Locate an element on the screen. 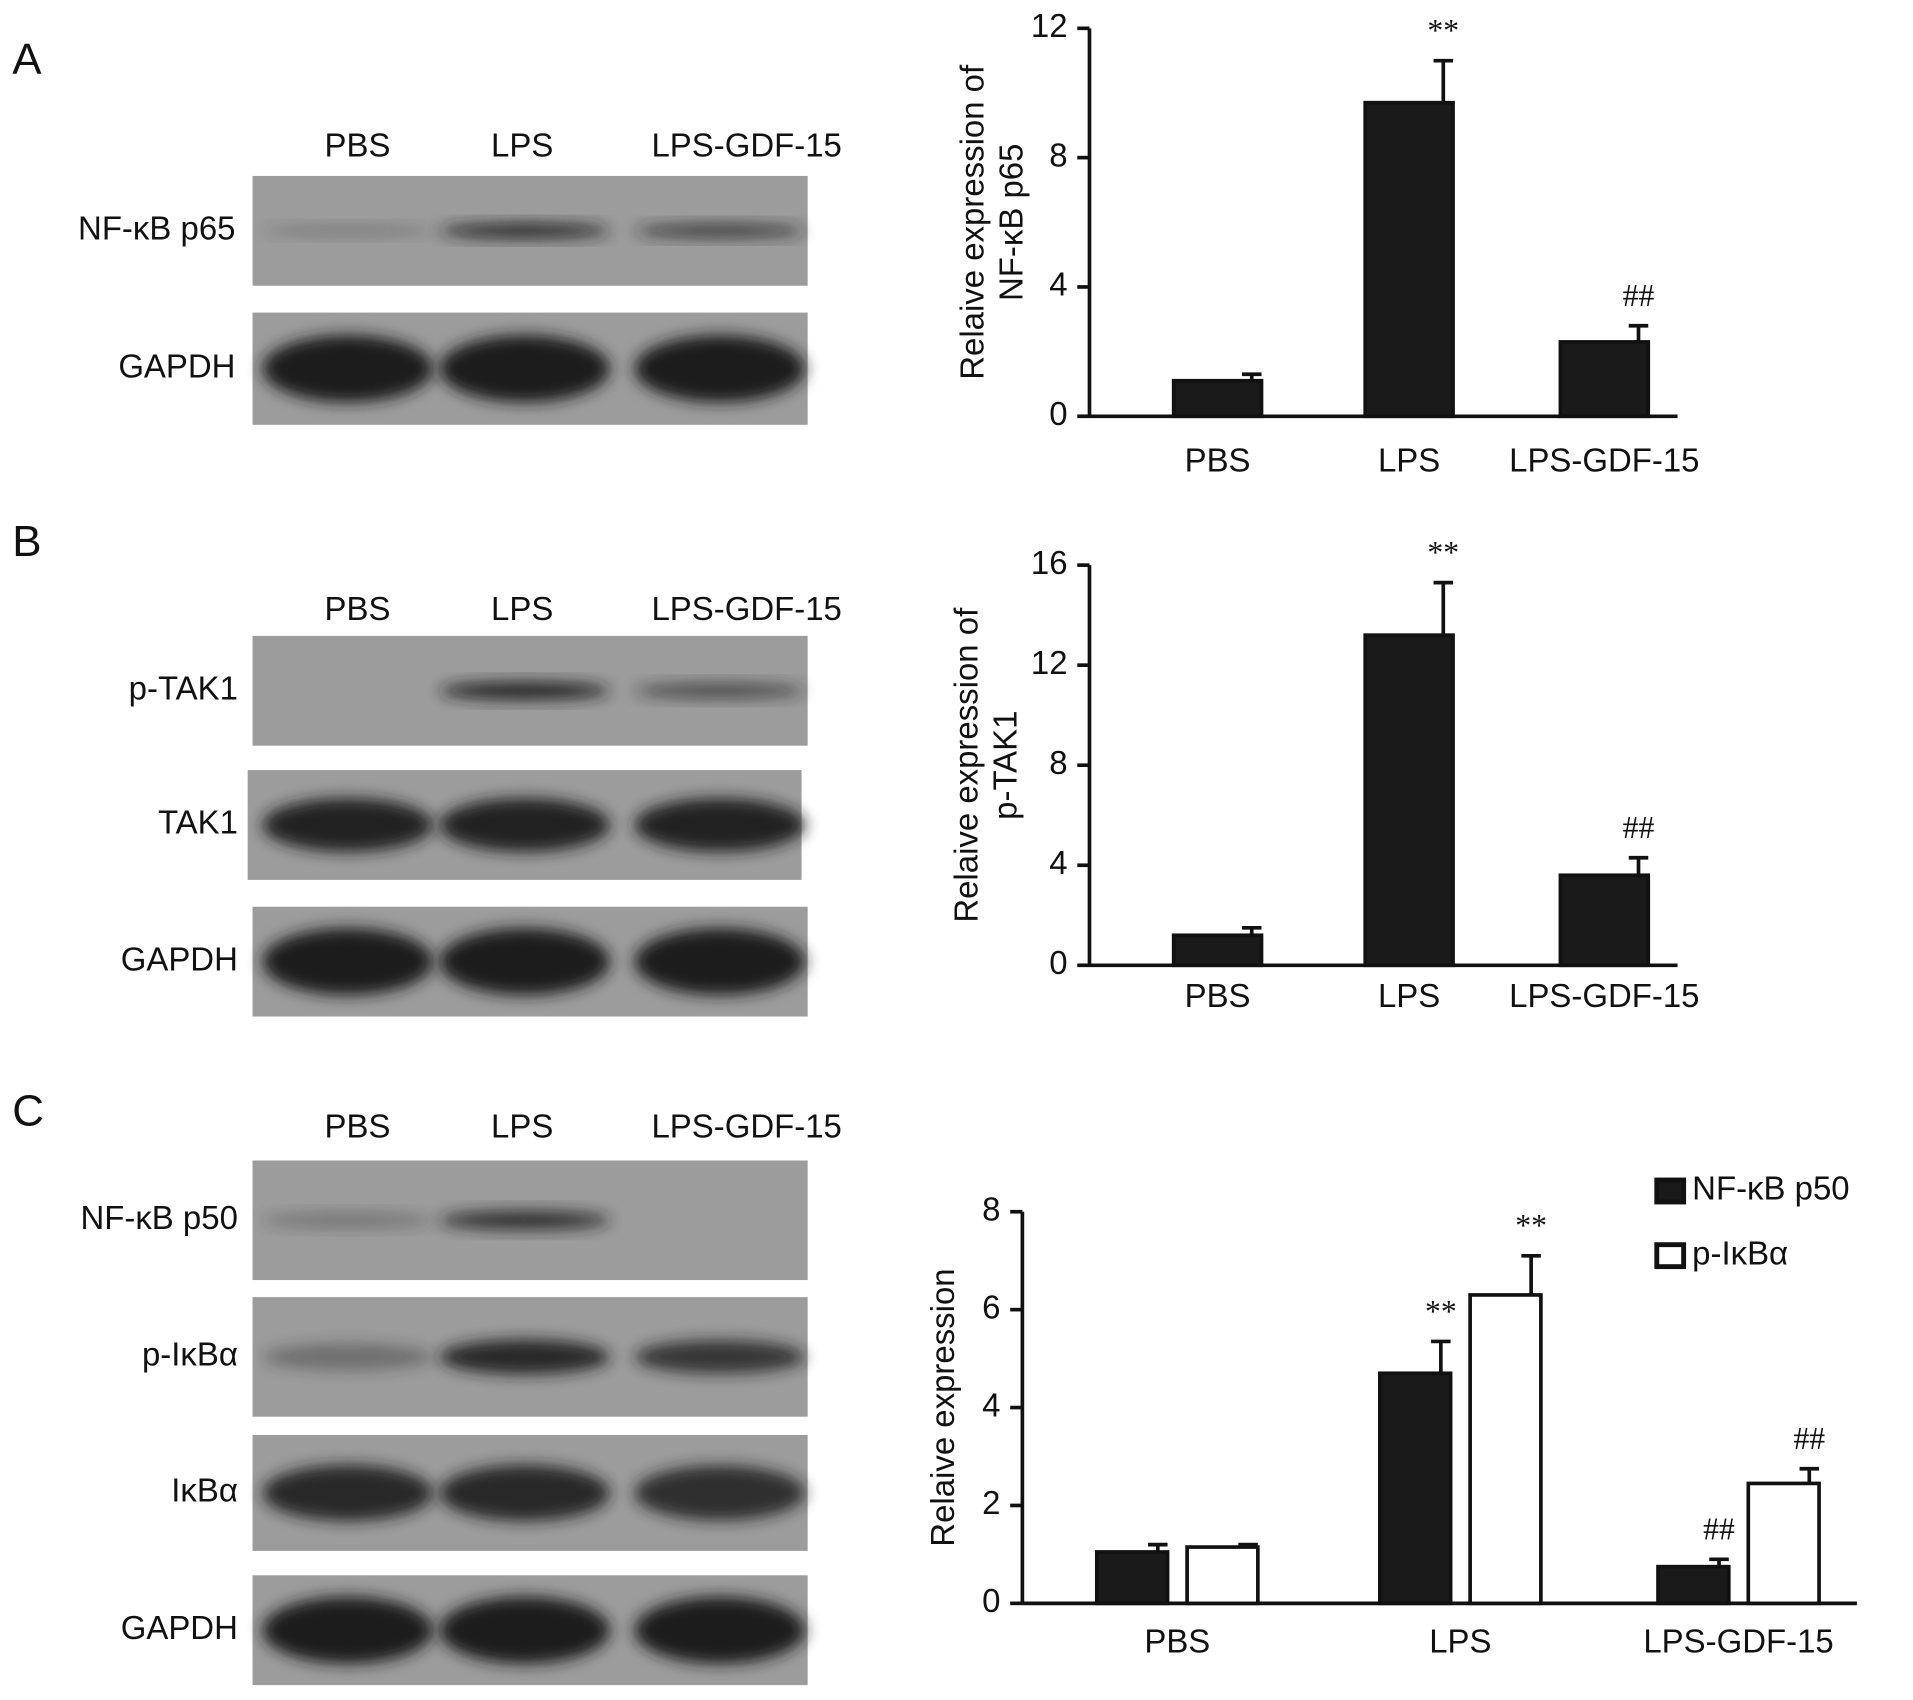 The height and width of the screenshot is (1700, 1913). blot-row-label: NF-κB p50 is located at coordinates (158, 1217).